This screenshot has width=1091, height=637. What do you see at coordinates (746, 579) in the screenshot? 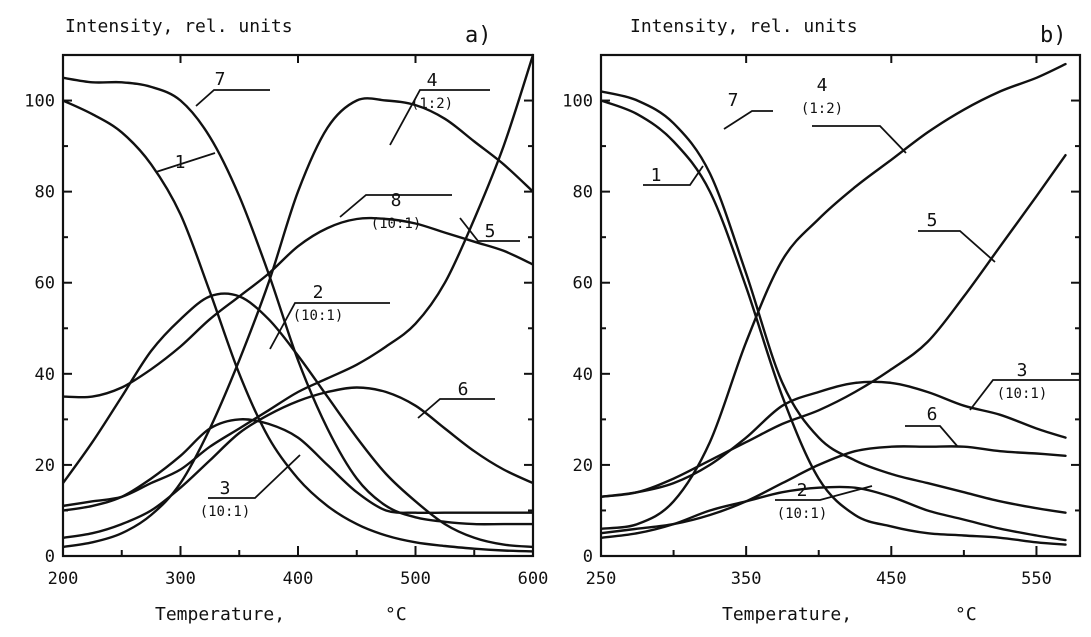
I see `x-tick-label: 350` at bounding box center [746, 579].